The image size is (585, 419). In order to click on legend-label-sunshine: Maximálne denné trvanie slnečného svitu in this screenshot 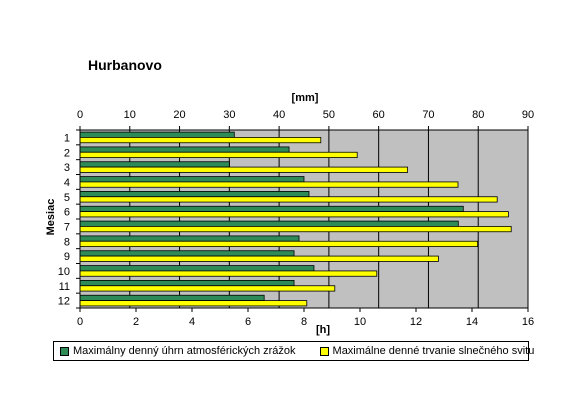, I will do `click(433, 351)`.